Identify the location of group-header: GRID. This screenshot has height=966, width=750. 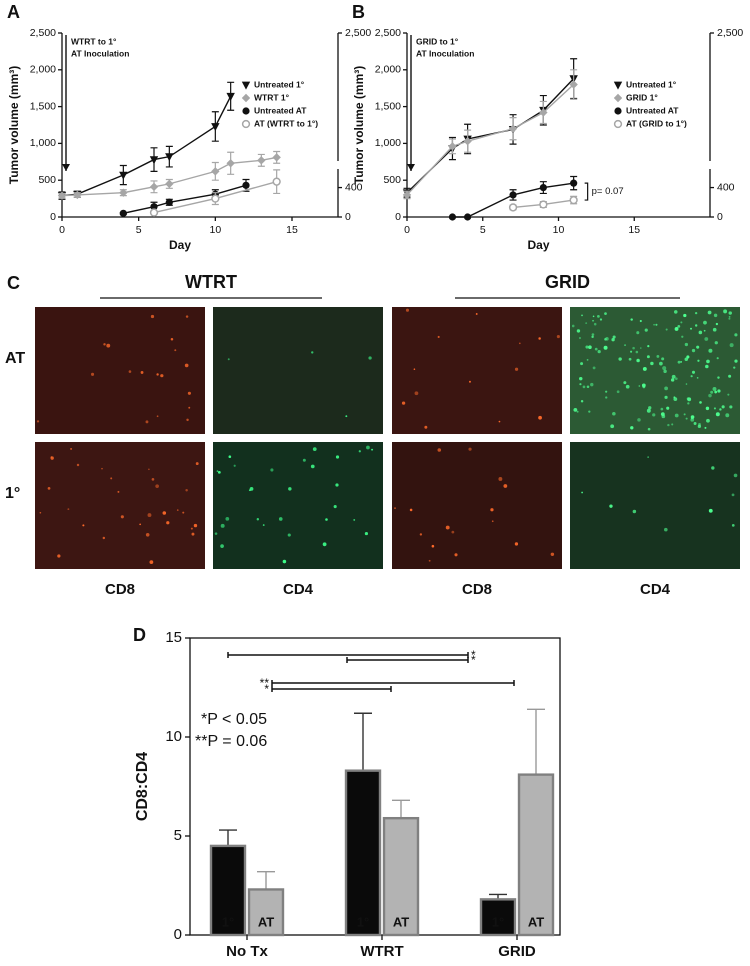
(567, 282).